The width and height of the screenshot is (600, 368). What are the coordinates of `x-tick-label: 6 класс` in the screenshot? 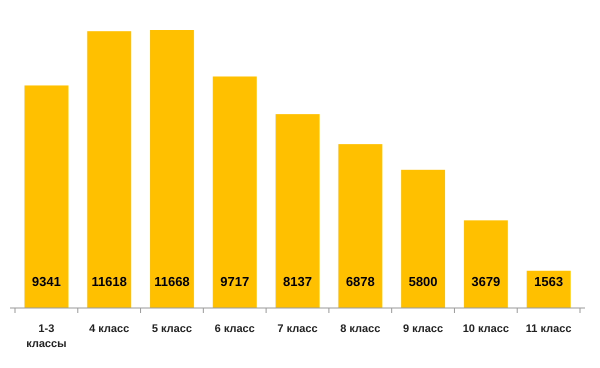 It's located at (234, 329).